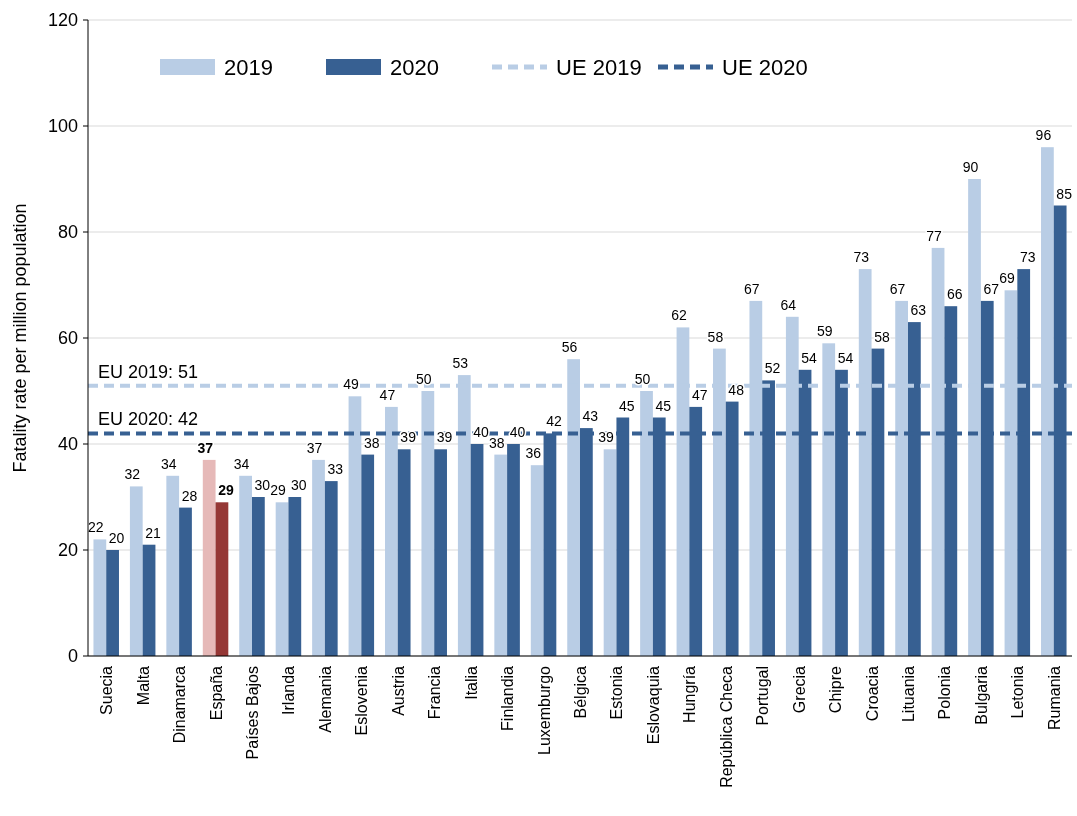 Image resolution: width=1077 pixels, height=816 pixels. What do you see at coordinates (132, 474) in the screenshot?
I see `data-label: 32` at bounding box center [132, 474].